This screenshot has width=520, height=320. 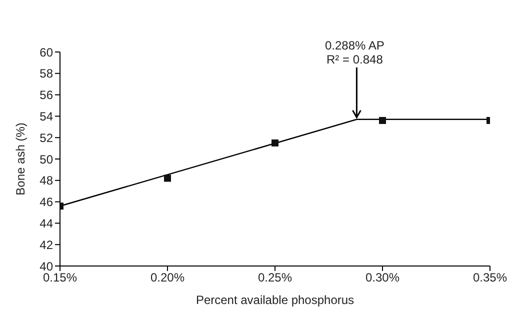 I want to click on y-tick-label: 54, so click(x=47, y=116).